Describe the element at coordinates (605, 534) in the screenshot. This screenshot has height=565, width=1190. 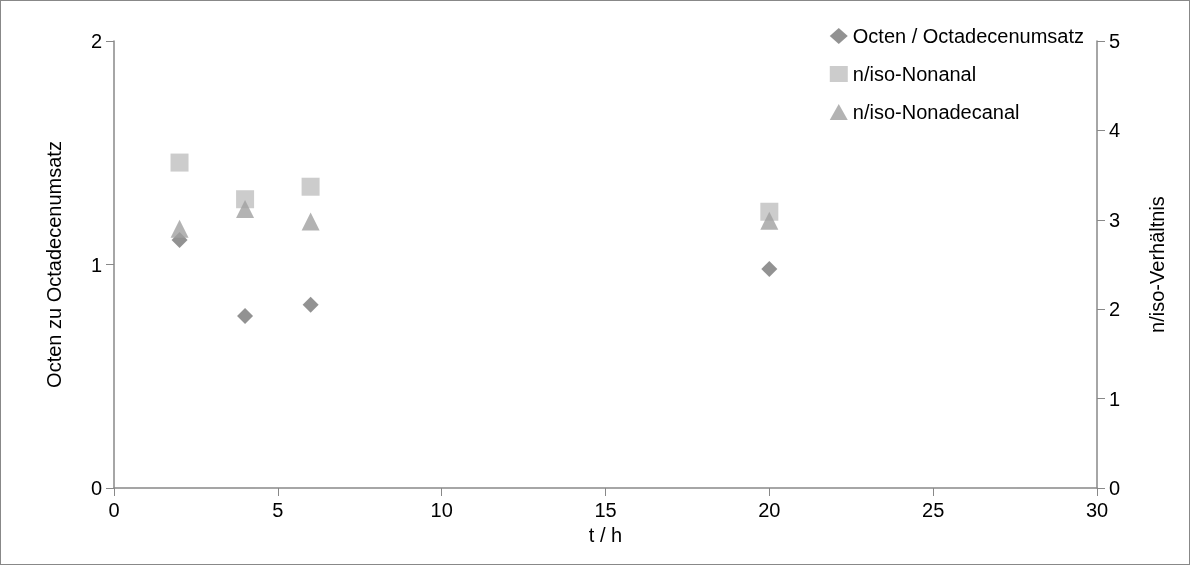
I see `x-axis-title: t / h` at that location.